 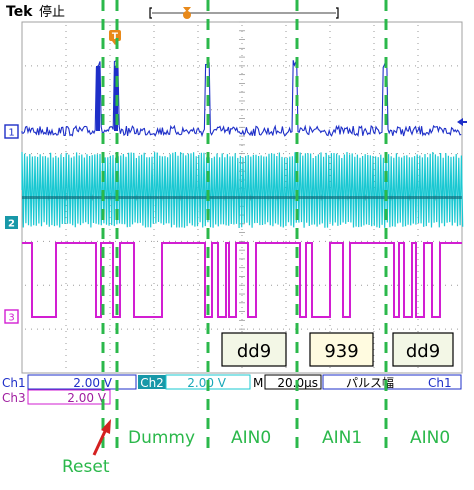 What do you see at coordinates (115, 37) in the screenshot?
I see `trigger-marker-label: T` at bounding box center [115, 37].